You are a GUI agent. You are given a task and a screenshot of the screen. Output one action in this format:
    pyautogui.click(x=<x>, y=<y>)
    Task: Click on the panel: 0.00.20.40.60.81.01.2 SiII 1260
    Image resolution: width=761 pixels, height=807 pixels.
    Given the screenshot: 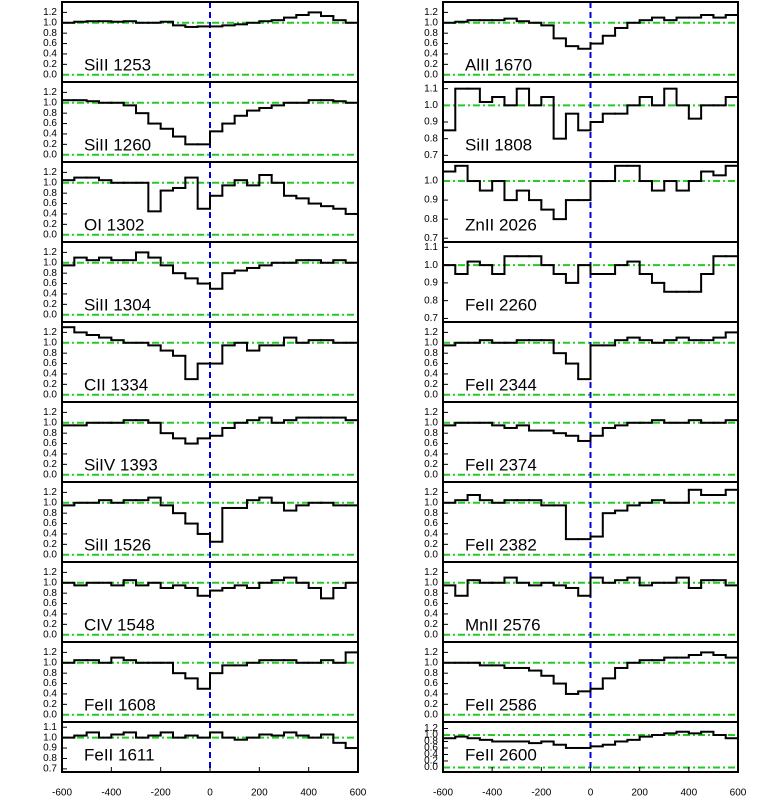 What is the action you would take?
    pyautogui.click(x=201, y=122)
    